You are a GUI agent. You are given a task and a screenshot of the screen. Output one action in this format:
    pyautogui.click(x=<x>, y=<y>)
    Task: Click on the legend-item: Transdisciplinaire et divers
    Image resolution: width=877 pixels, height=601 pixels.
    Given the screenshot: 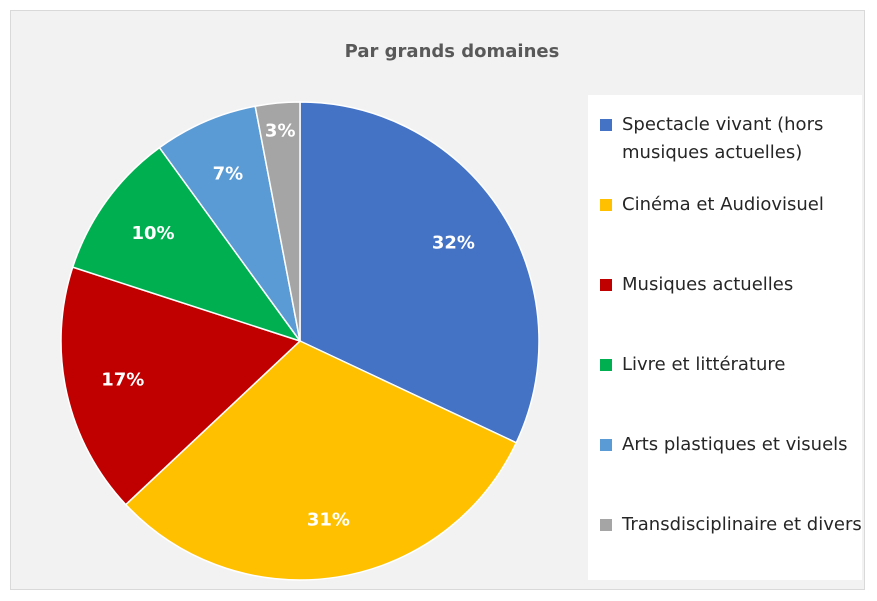 What is the action you would take?
    pyautogui.click(x=736, y=525)
    